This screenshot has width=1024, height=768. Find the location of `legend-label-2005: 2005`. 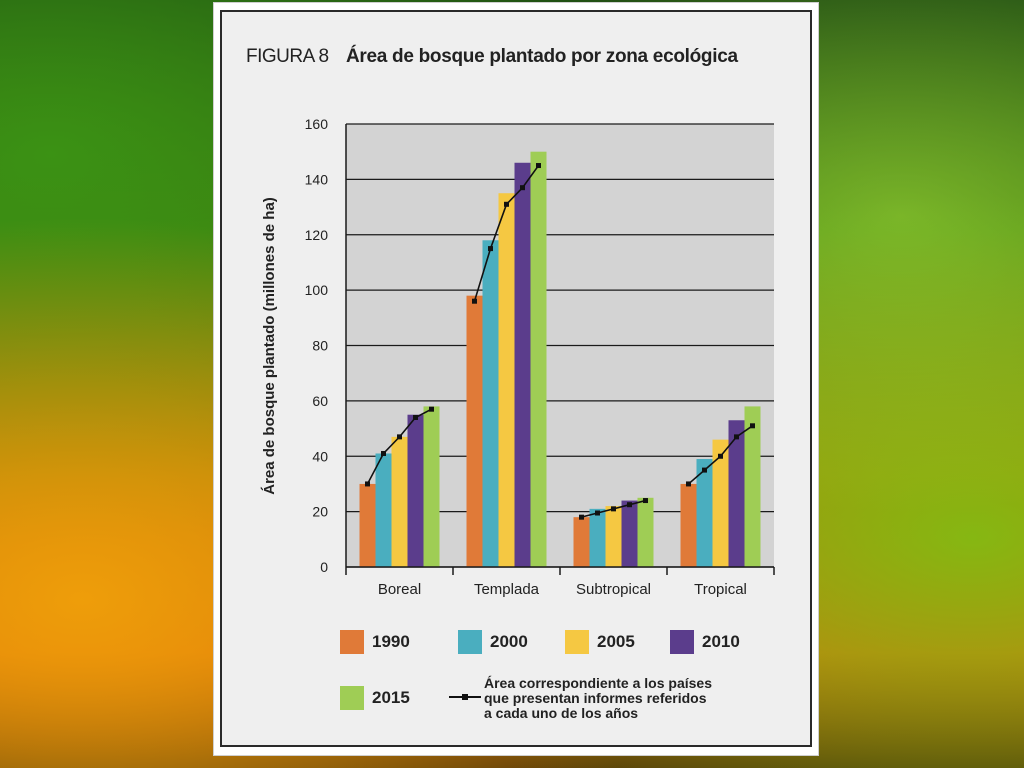

legend-label-2005: 2005 is located at coordinates (616, 641).